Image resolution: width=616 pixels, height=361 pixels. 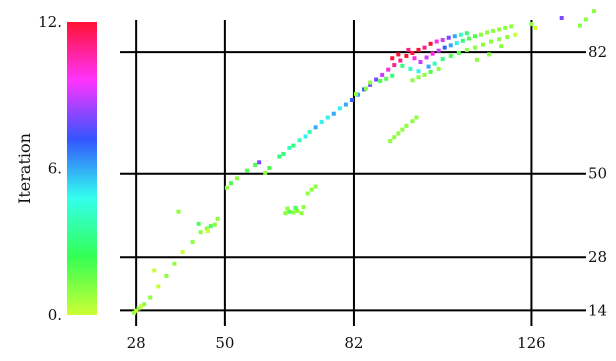 I want to click on x-tick-label: 28, so click(x=136, y=343).